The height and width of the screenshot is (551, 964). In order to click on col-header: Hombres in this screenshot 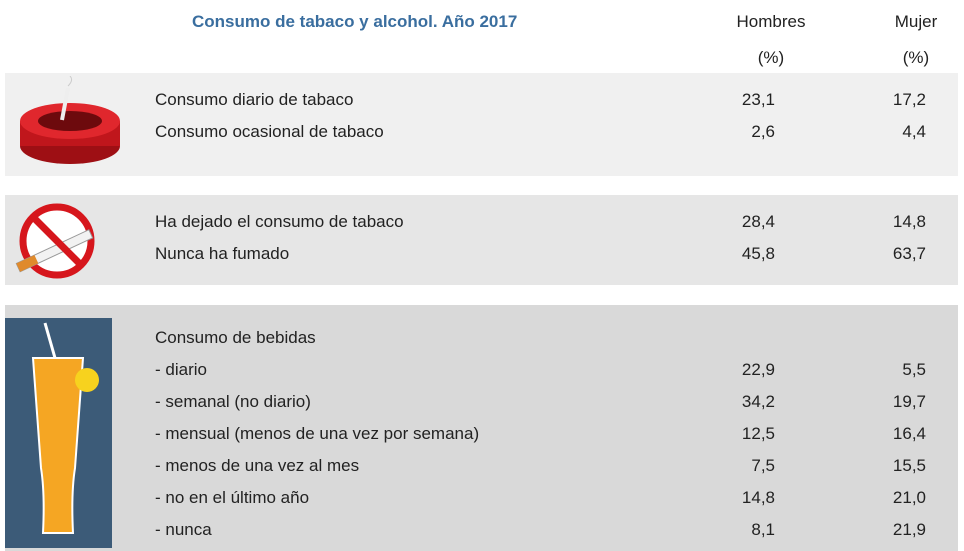, I will do `click(771, 21)`.